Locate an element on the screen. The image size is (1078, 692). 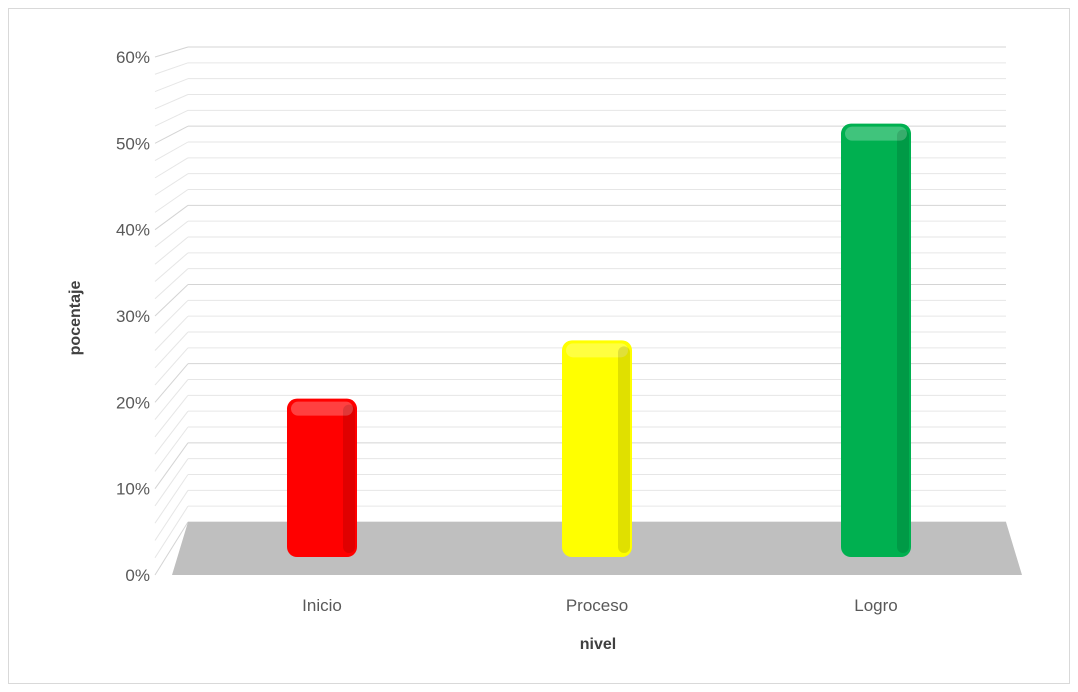
y-tick-label: 60% is located at coordinates (133, 57).